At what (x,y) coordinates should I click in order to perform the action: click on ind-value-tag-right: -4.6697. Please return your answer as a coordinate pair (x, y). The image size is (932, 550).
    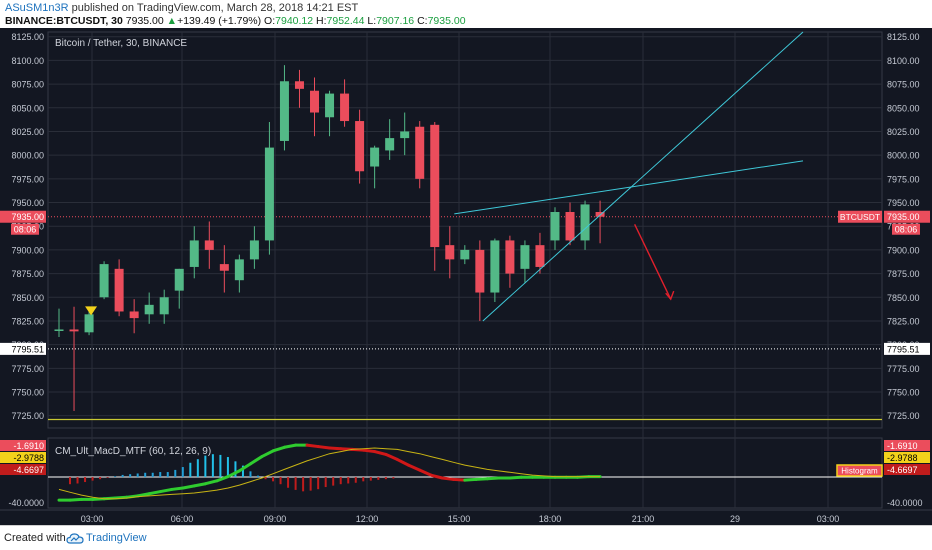
    Looking at the image, I should click on (902, 470).